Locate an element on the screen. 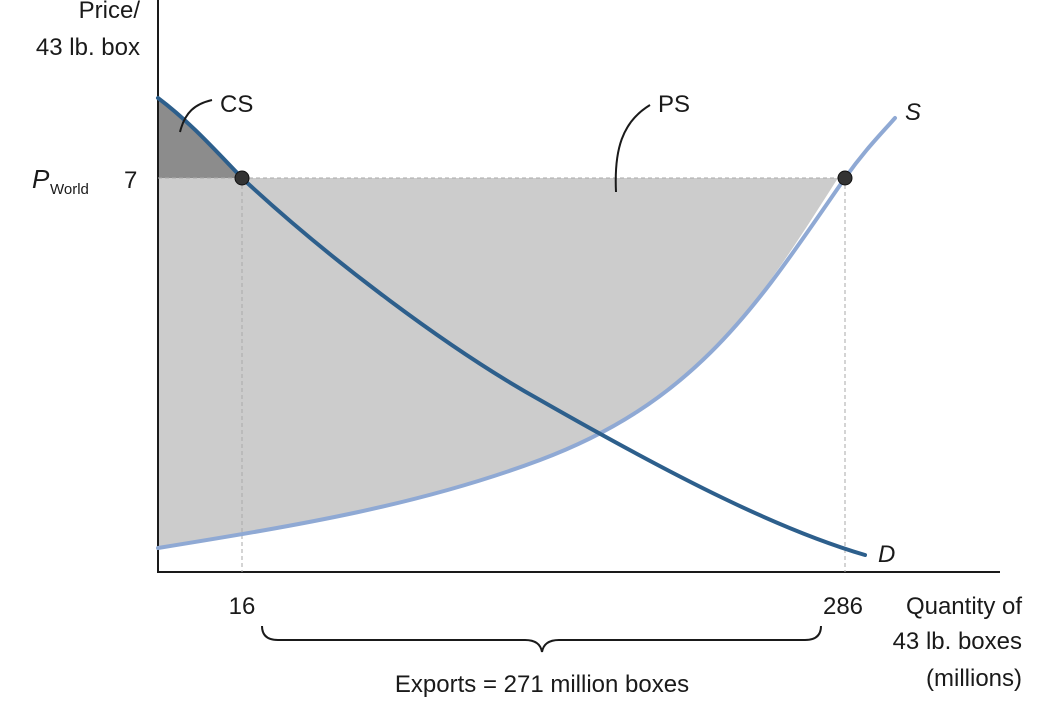  point-qs is located at coordinates (845, 178).